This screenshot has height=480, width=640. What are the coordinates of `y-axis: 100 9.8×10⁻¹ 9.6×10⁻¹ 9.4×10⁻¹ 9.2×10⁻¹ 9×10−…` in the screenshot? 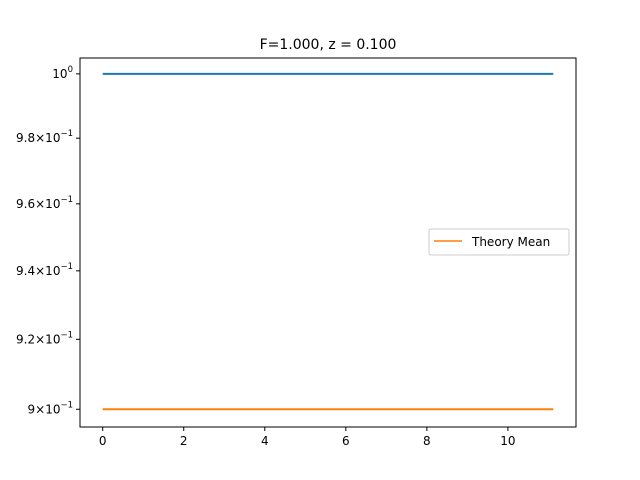 It's located at (48, 240).